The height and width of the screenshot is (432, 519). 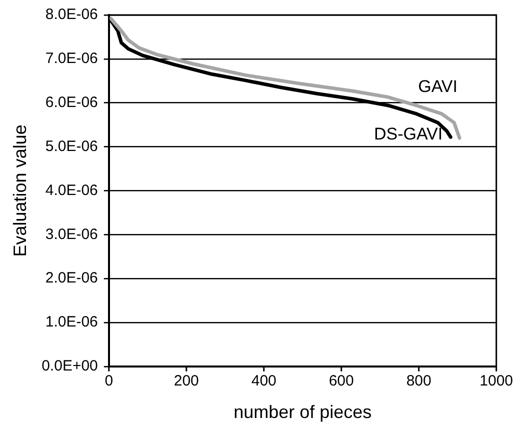 I want to click on y-tick-label: 8.0E-06, so click(x=71, y=15).